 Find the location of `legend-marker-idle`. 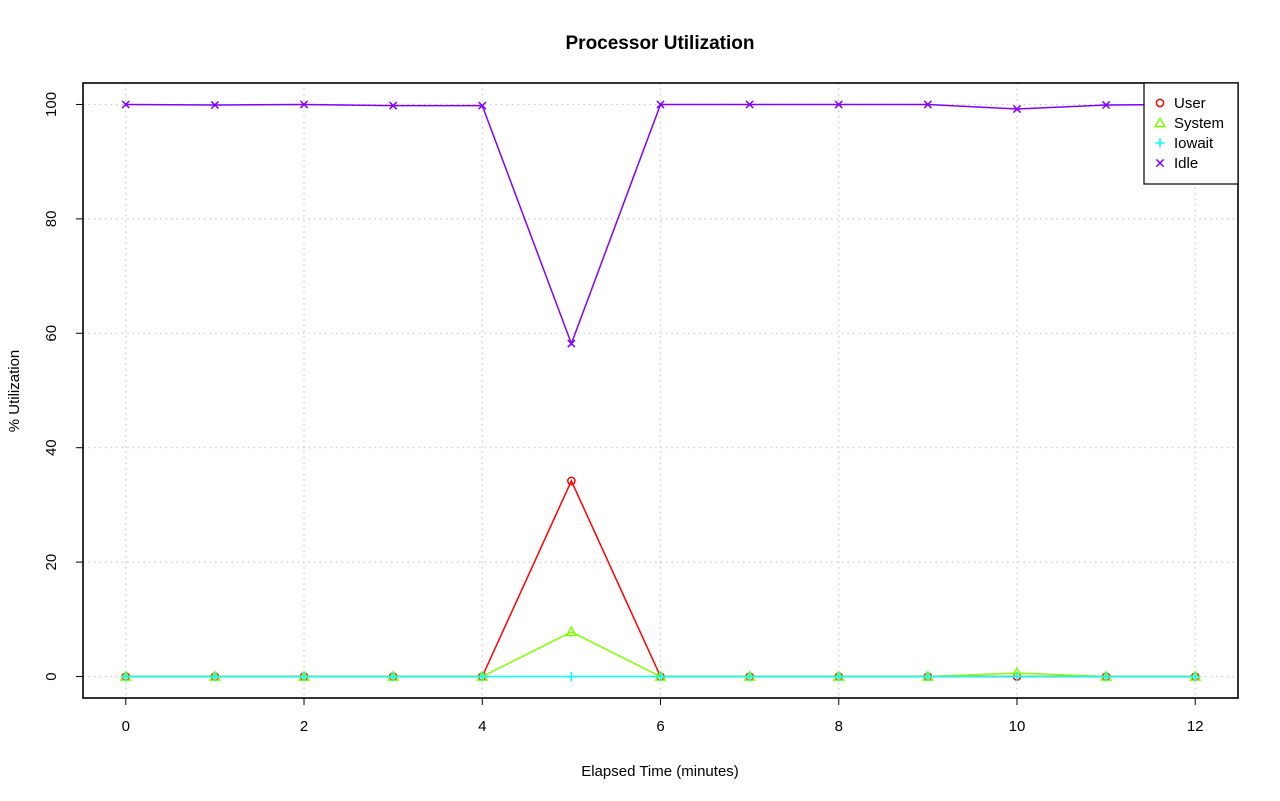

legend-marker-idle is located at coordinates (1160, 163).